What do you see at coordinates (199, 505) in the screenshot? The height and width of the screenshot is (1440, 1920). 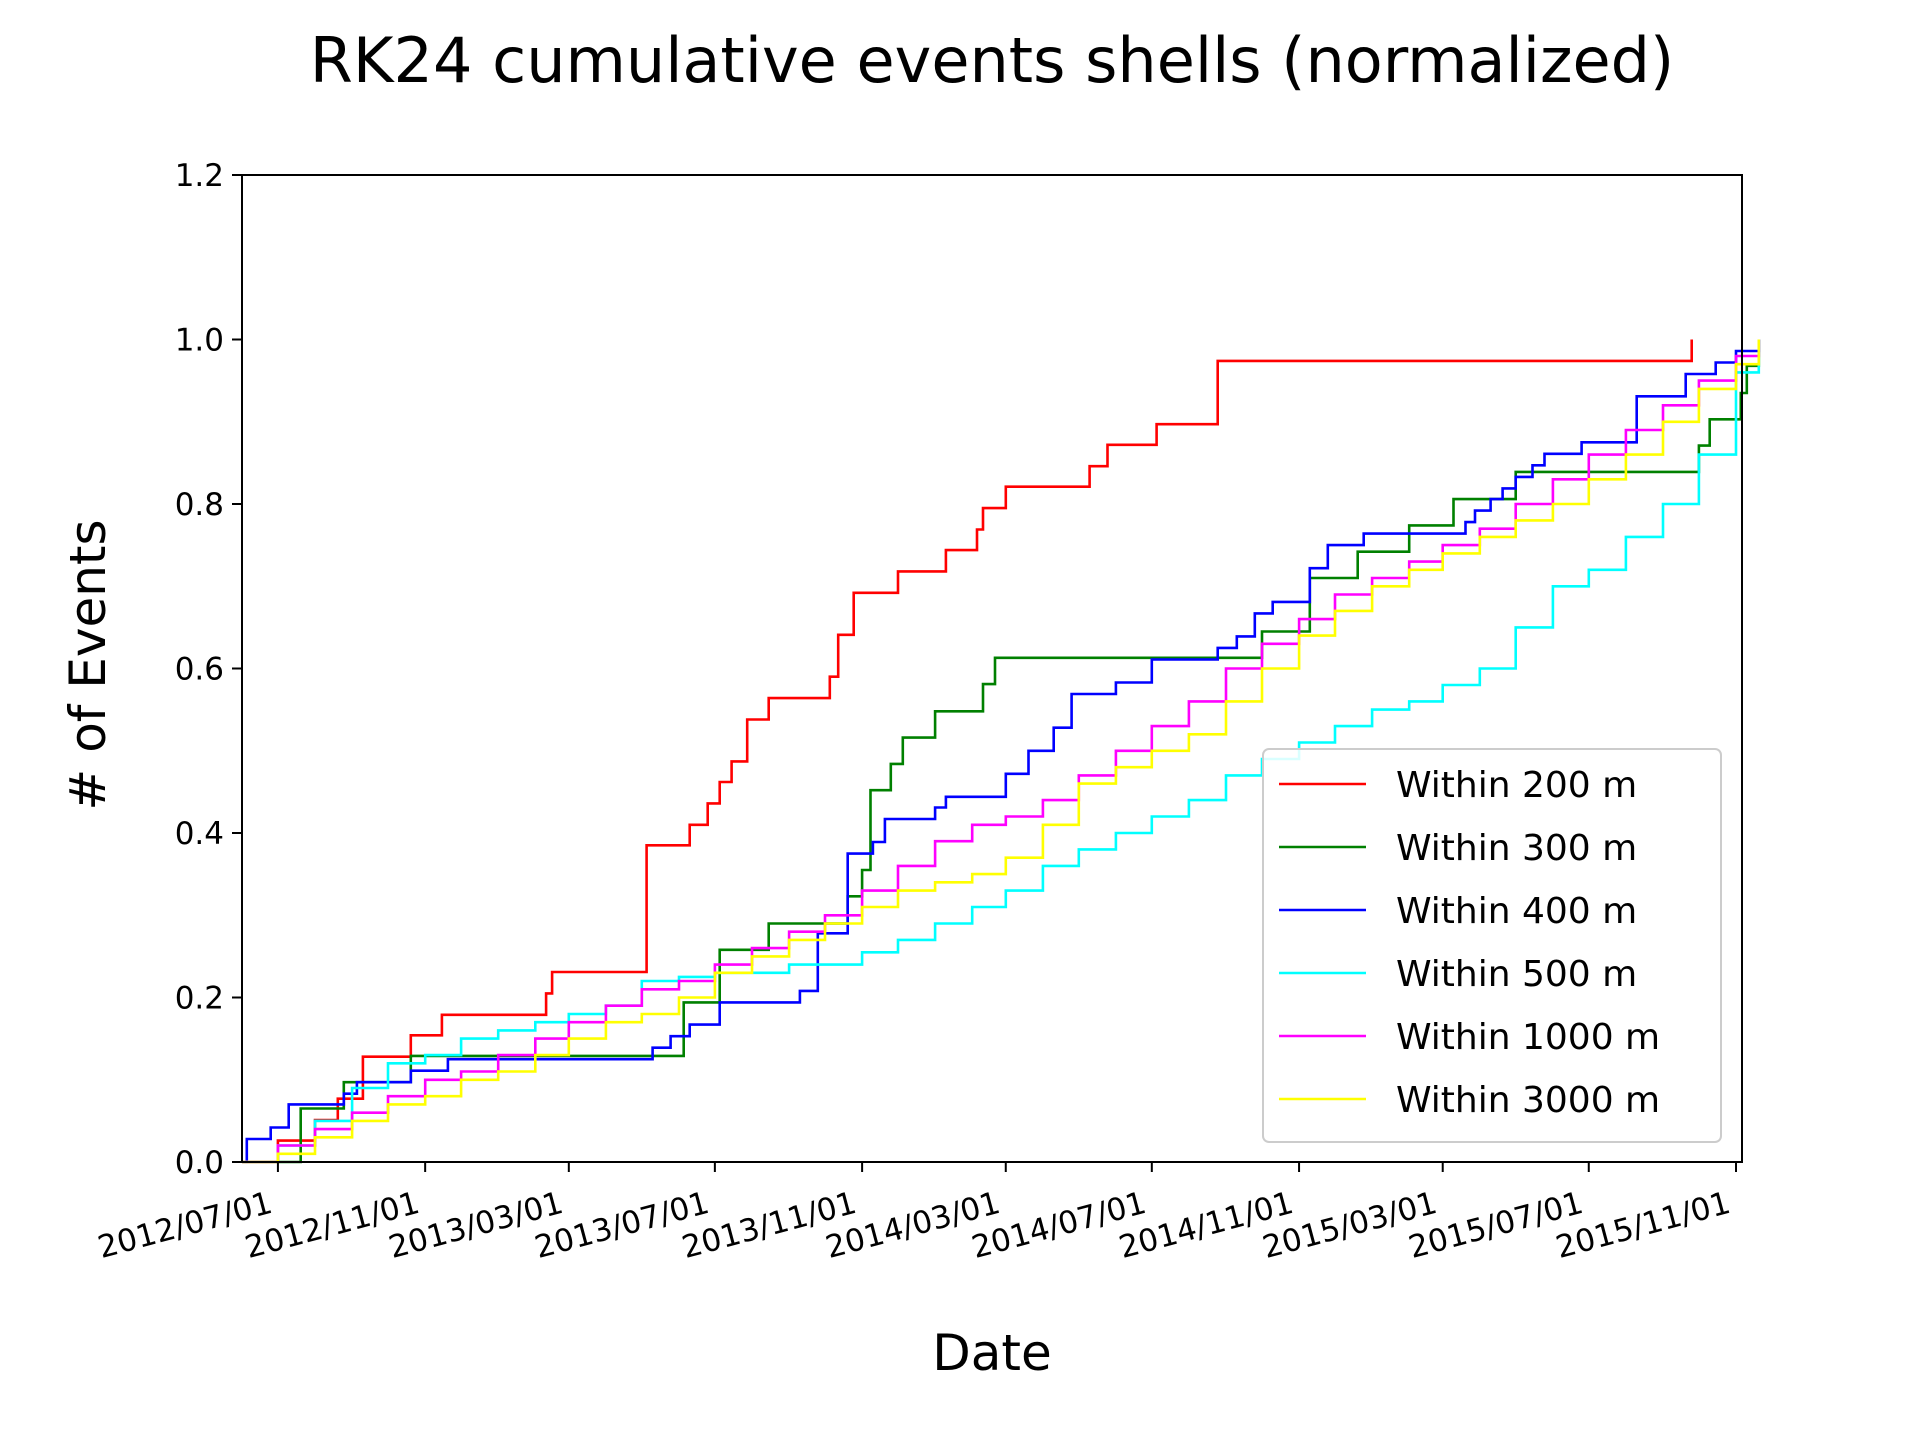 I see `y-tick-label: 0.8` at bounding box center [199, 505].